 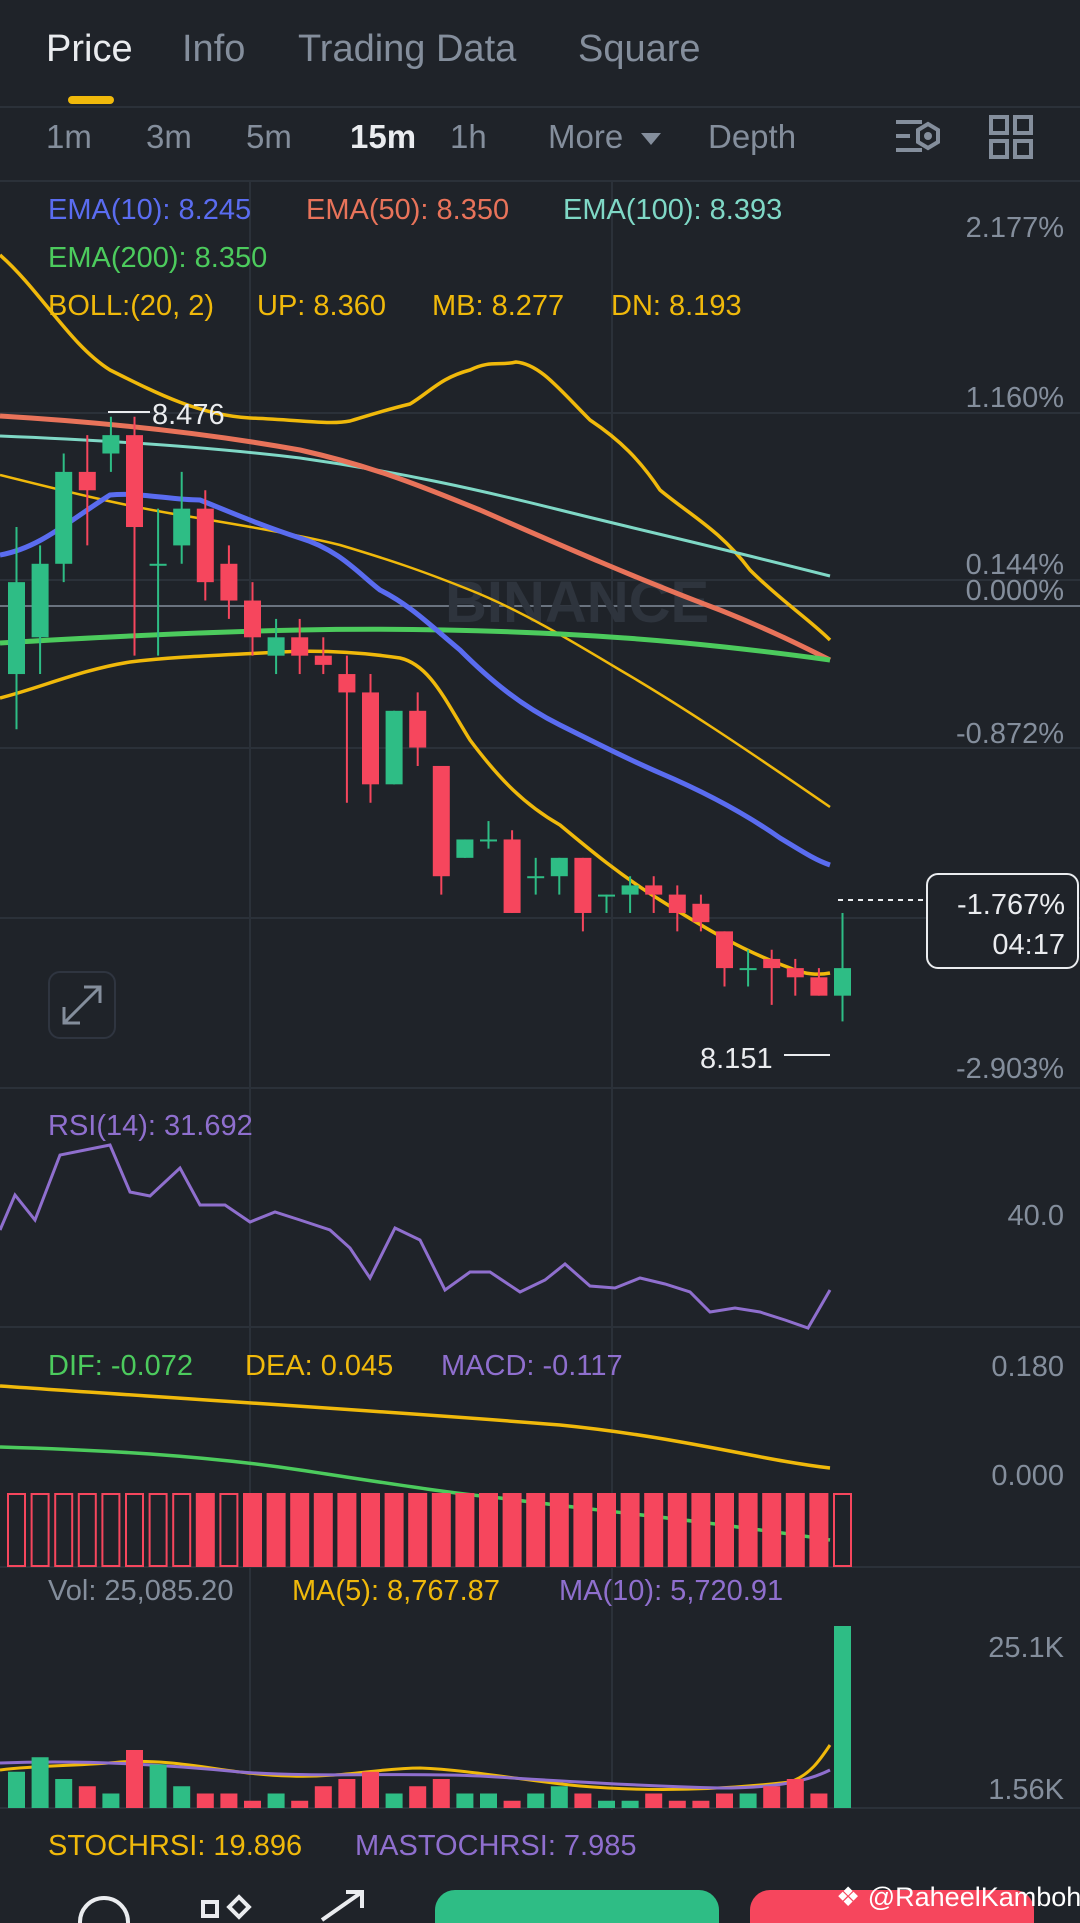 What do you see at coordinates (1009, 734) in the screenshot?
I see `price-axis-label: -0.872%` at bounding box center [1009, 734].